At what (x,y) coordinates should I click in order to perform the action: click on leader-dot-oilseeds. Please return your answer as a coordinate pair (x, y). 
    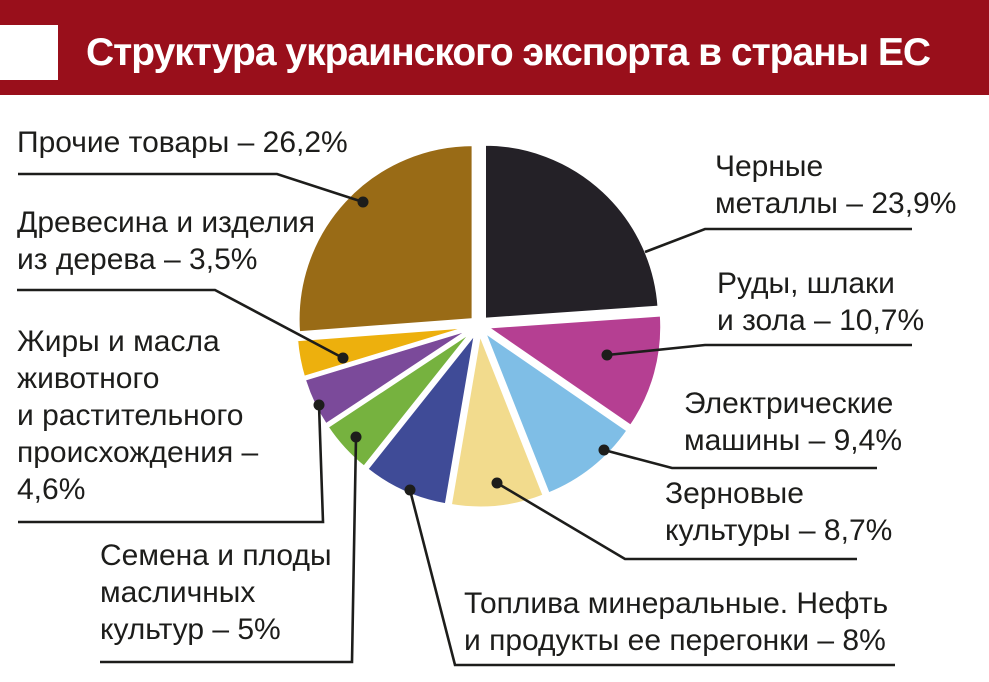
    Looking at the image, I should click on (356, 437).